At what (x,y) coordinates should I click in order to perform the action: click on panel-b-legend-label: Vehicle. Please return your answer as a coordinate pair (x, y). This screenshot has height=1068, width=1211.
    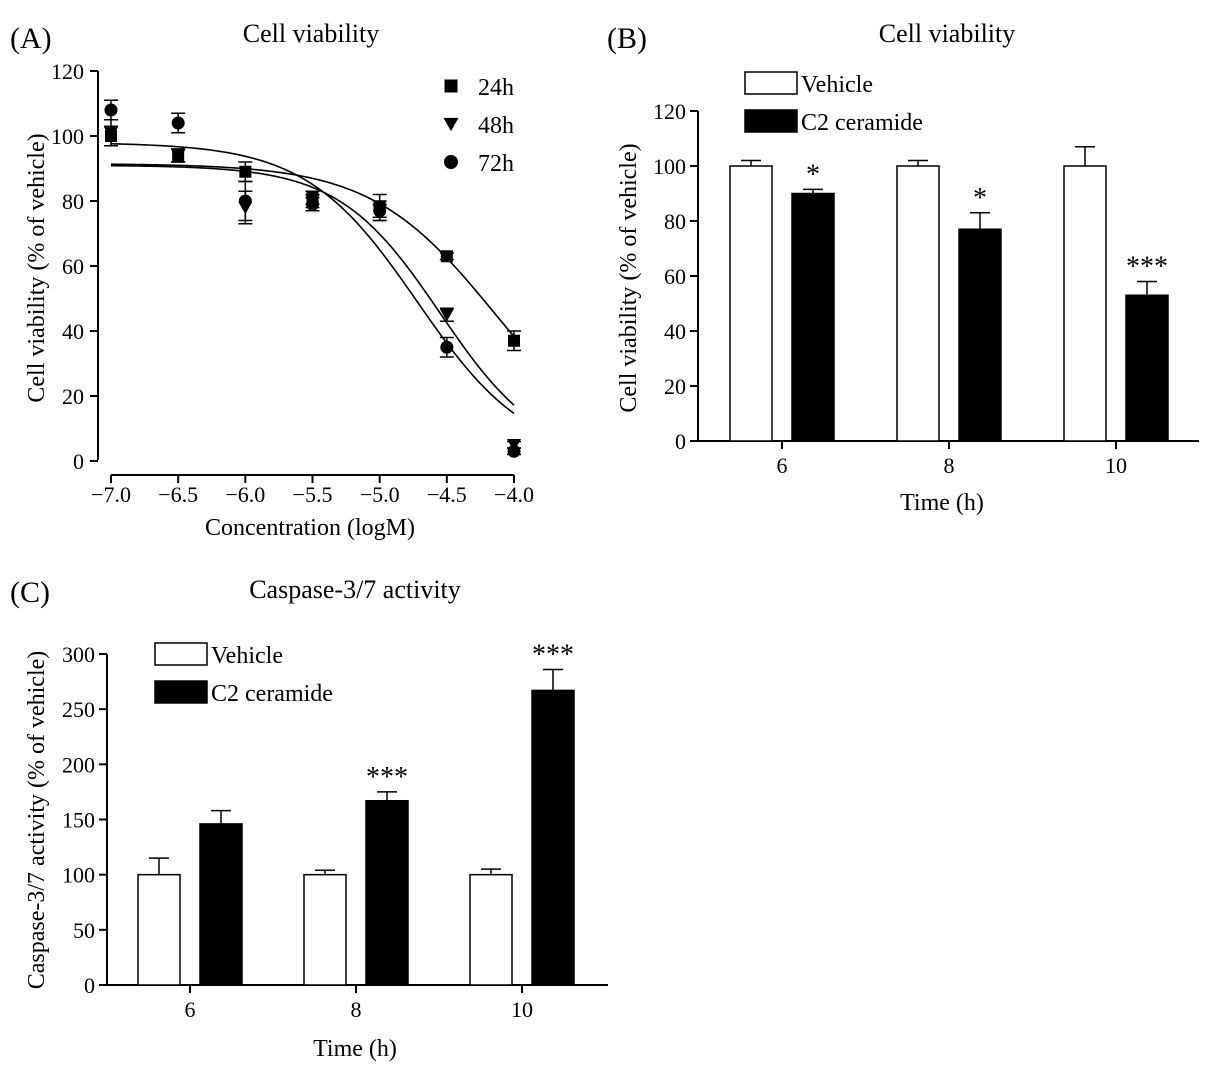
    Looking at the image, I should click on (837, 85).